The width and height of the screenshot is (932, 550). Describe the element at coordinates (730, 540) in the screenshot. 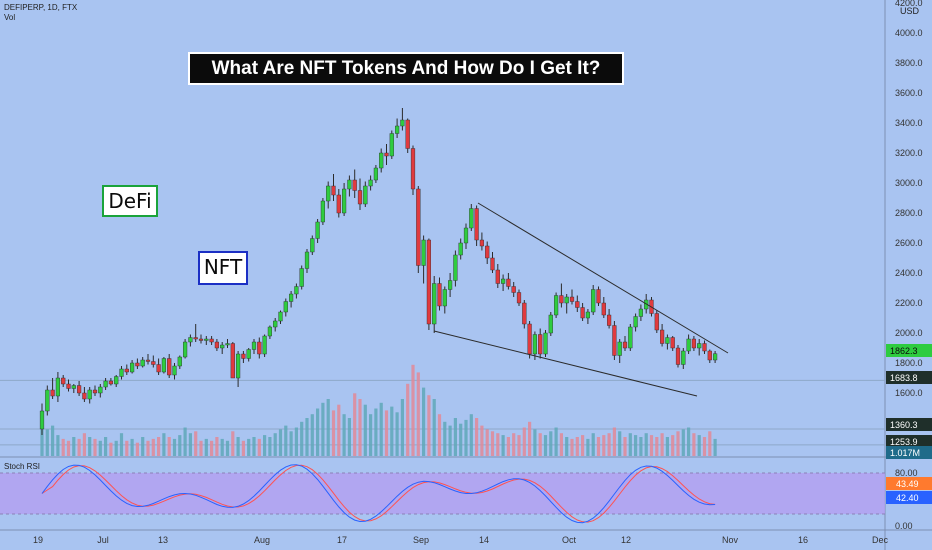

I see `time-tick-label: Nov` at that location.